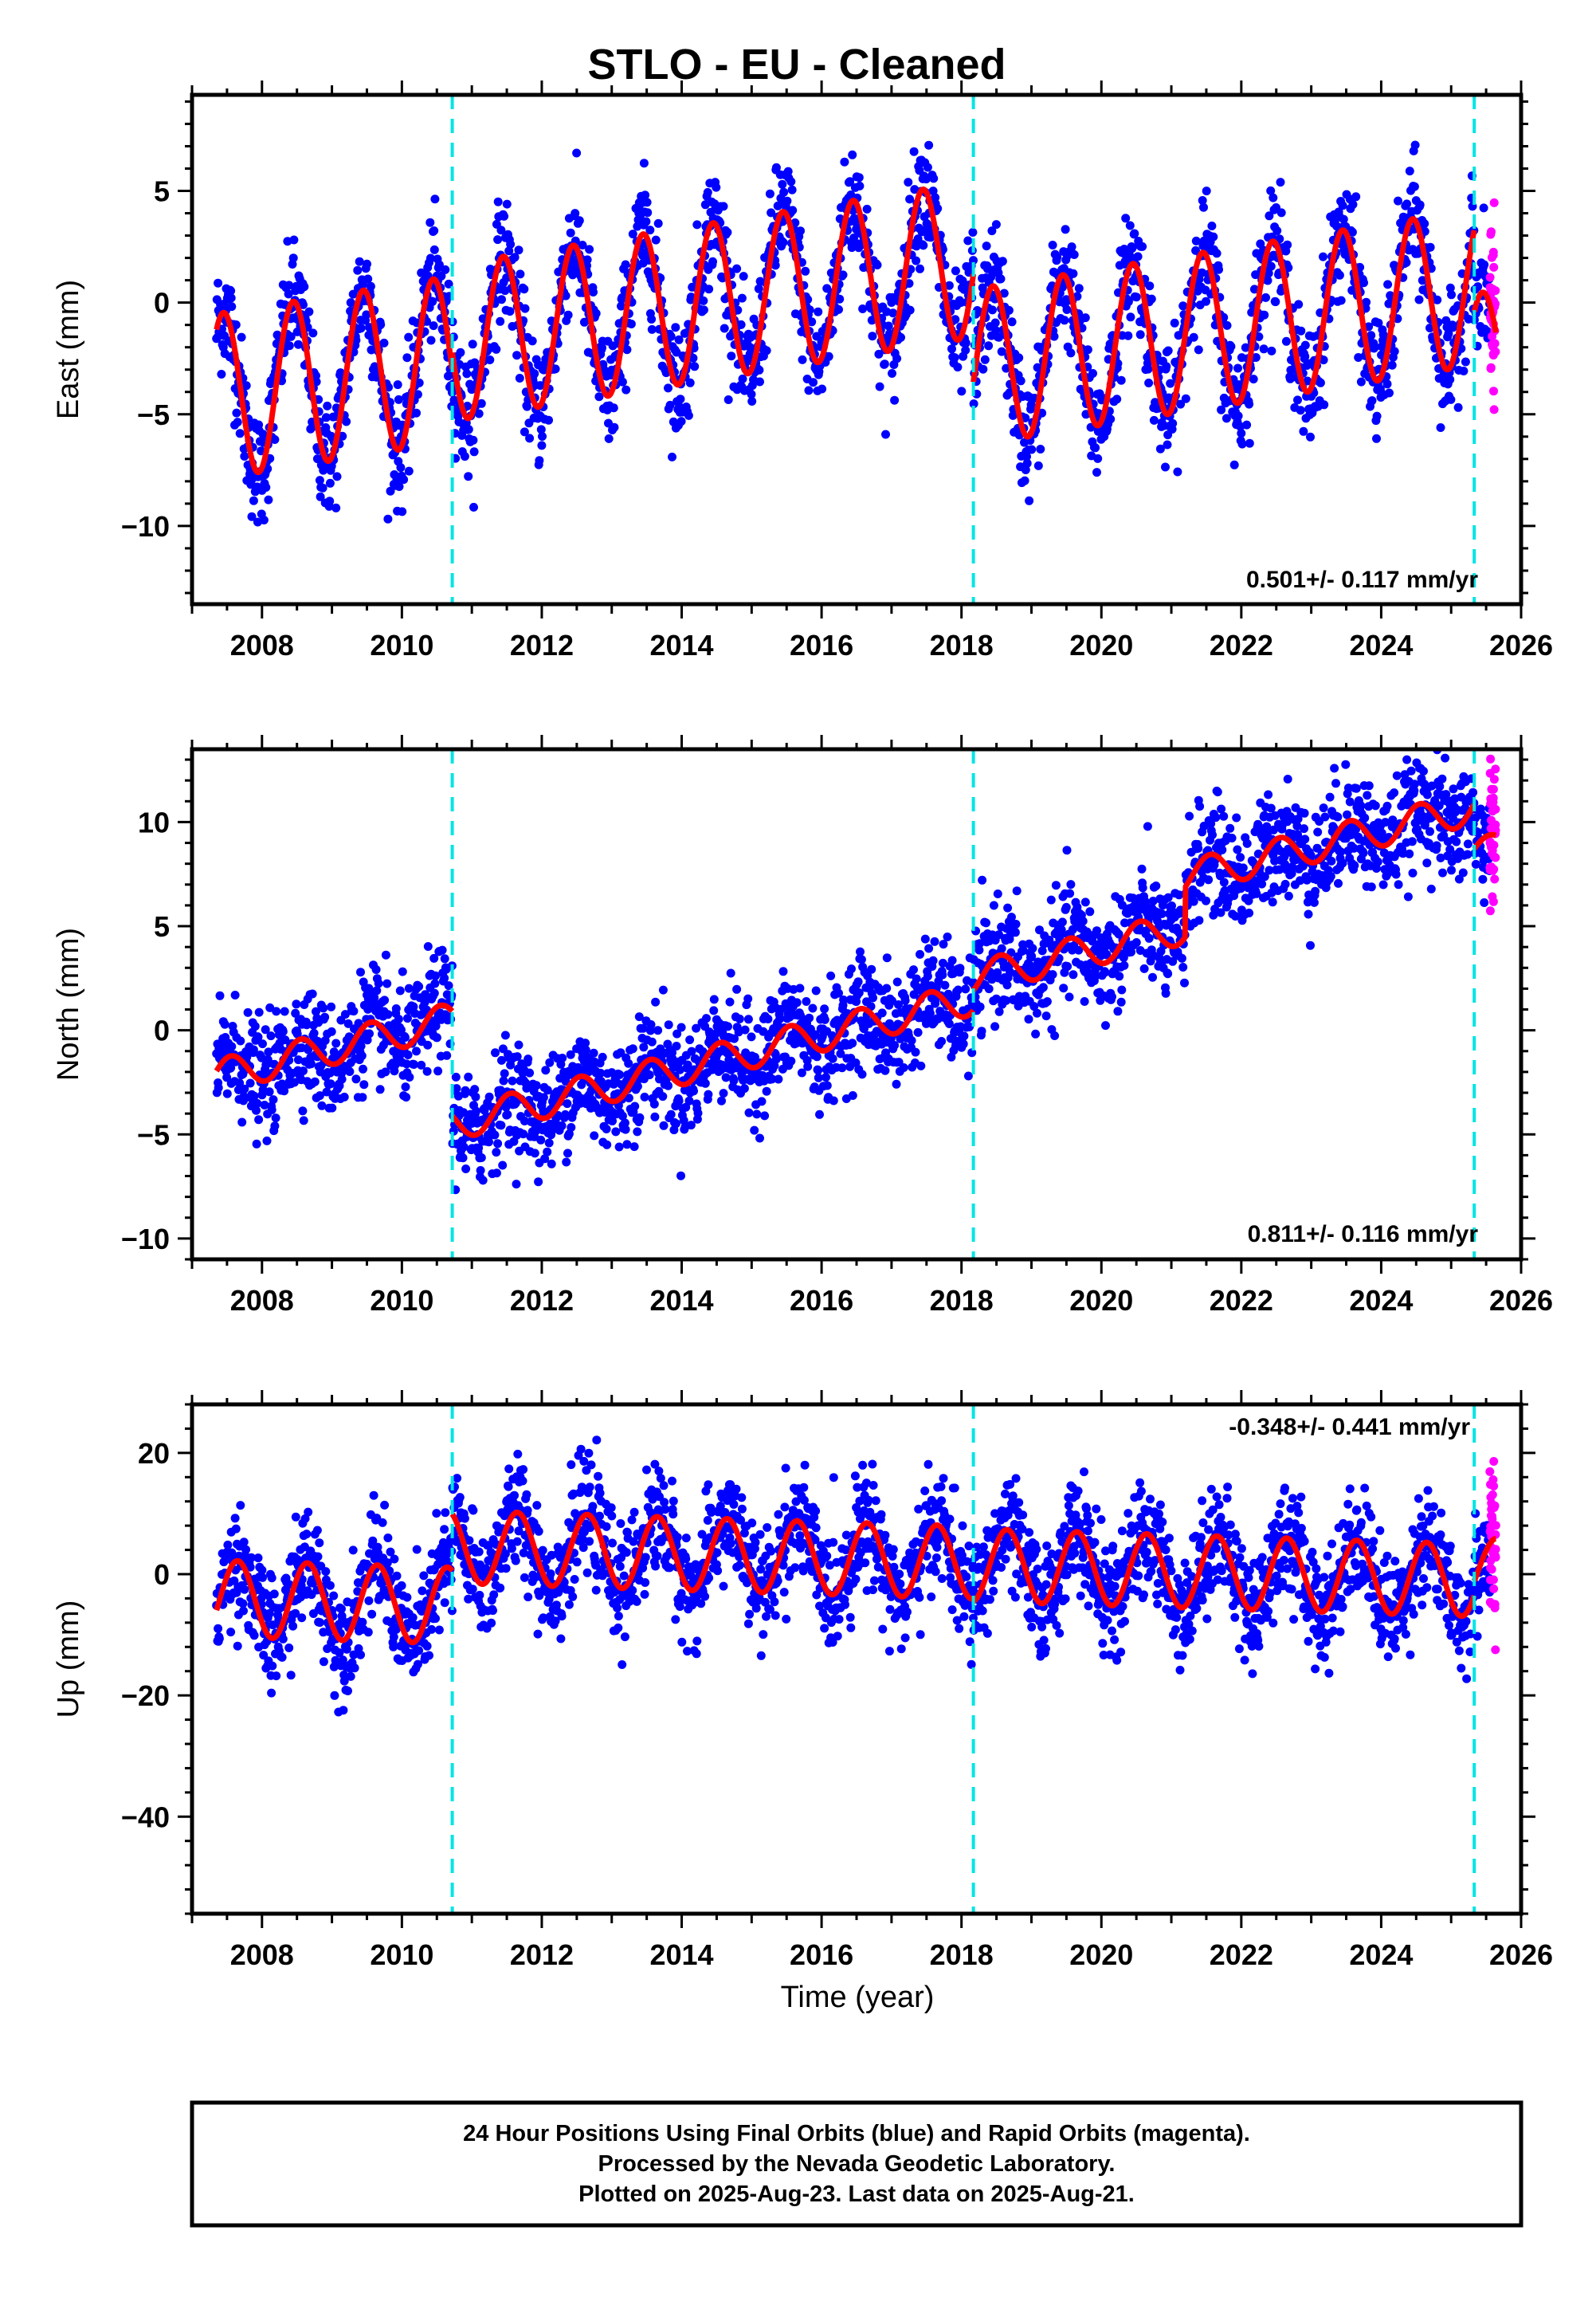 This screenshot has width=1596, height=2317. Describe the element at coordinates (69, 349) in the screenshot. I see `east-y-axis-label: East (mm)` at that location.